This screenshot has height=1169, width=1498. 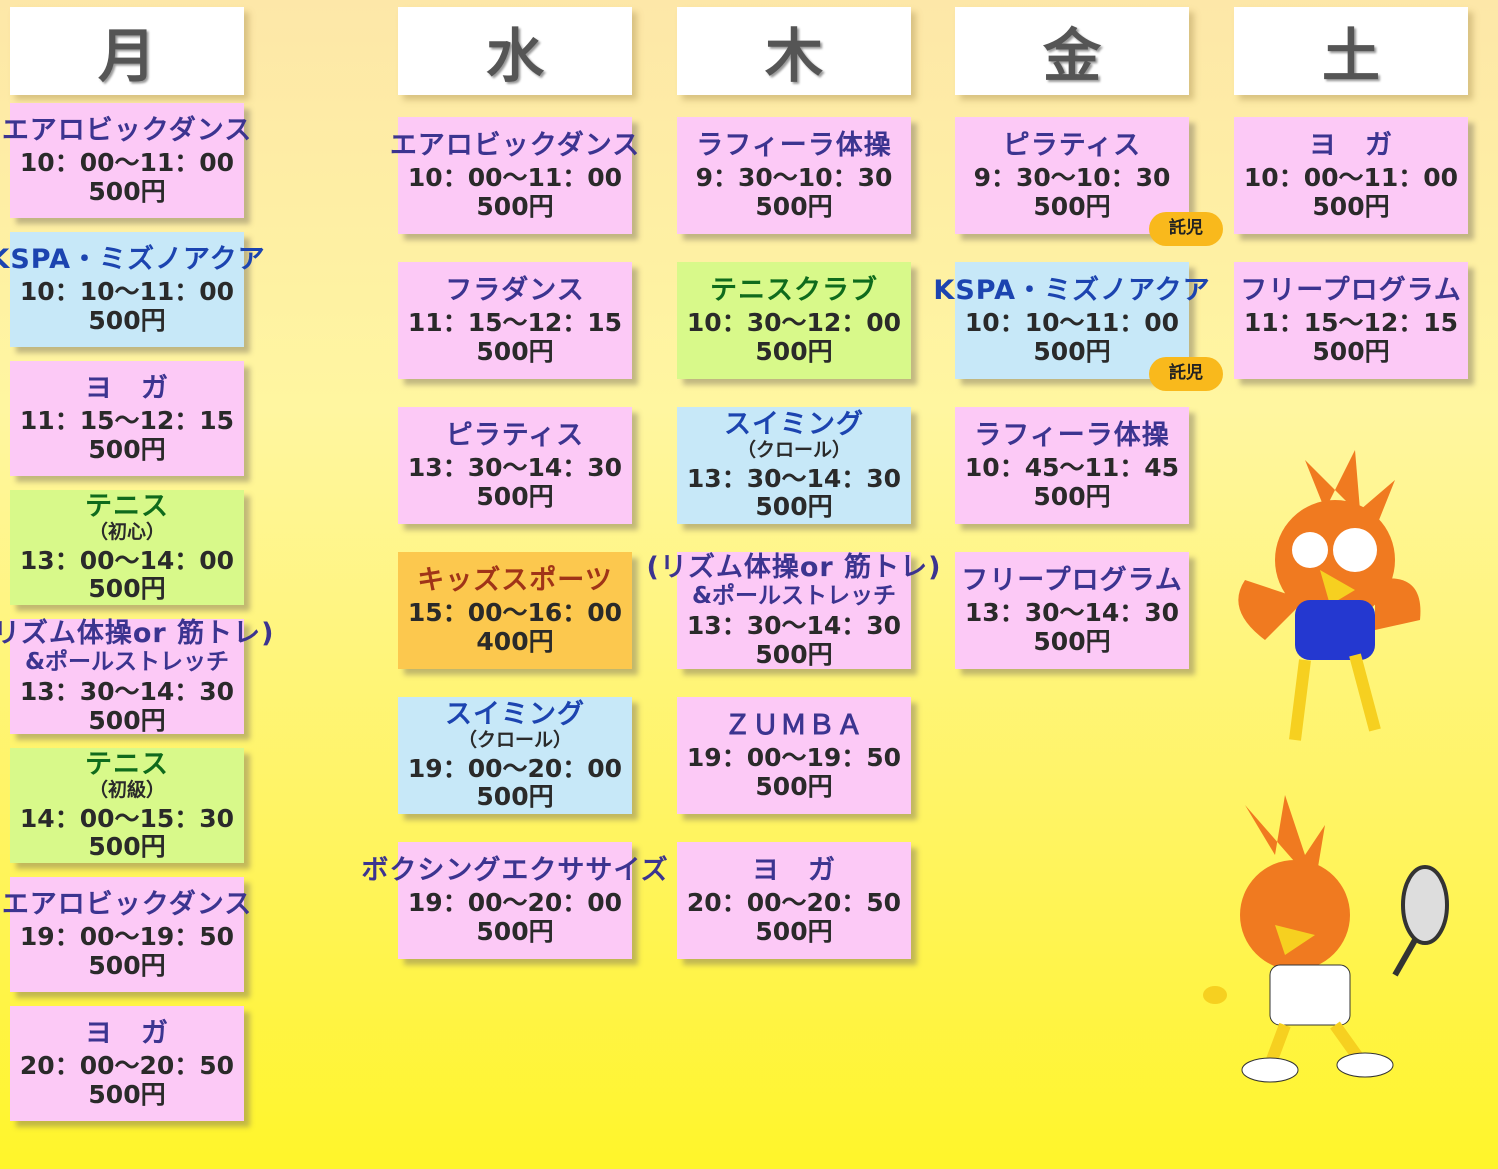 I want to click on class-name: ＺＵＭＢＡ, so click(x=794, y=725).